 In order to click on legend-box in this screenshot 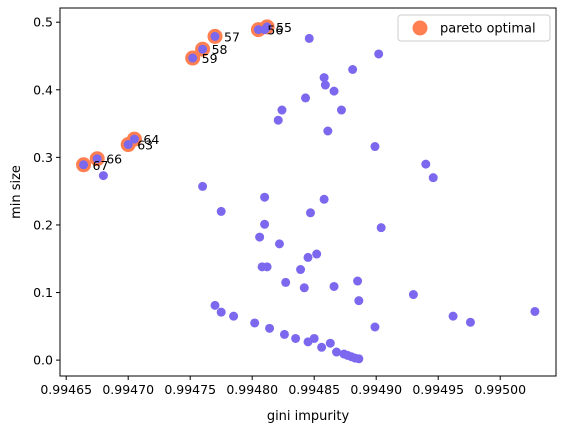, I will do `click(474, 28)`.